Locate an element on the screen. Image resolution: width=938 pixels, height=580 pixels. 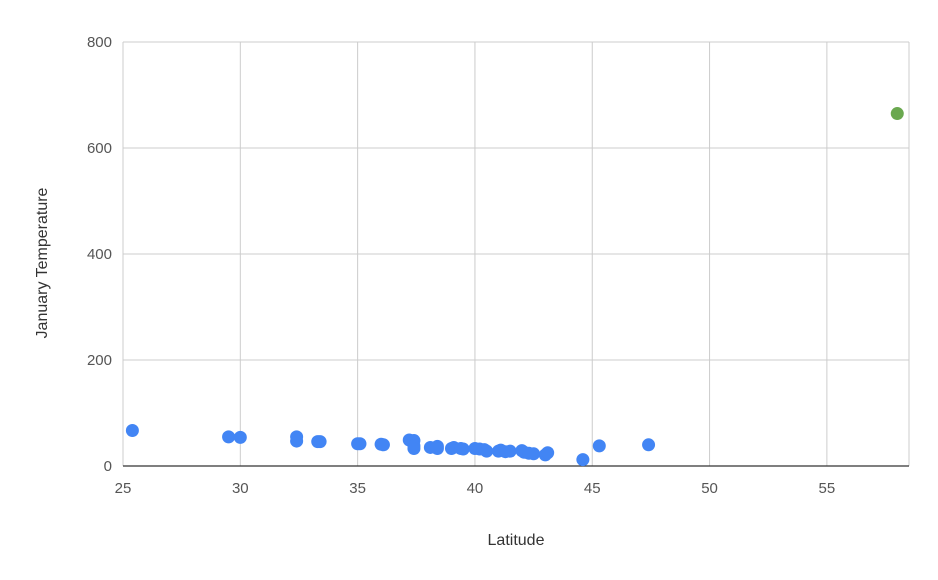
y-axis-title: January Temperature is located at coordinates (42, 262).